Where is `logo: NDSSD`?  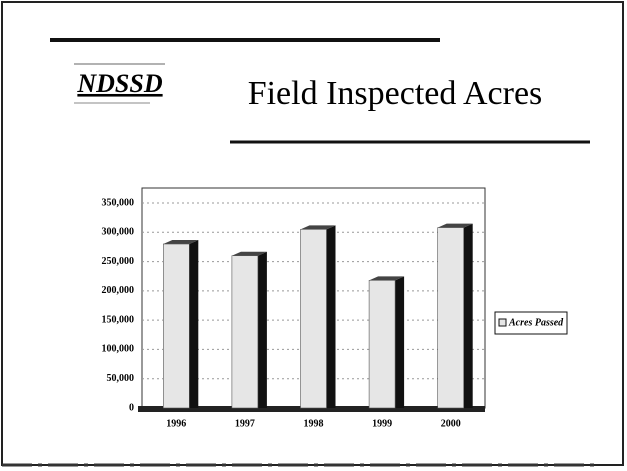 logo: NDSSD is located at coordinates (119, 83).